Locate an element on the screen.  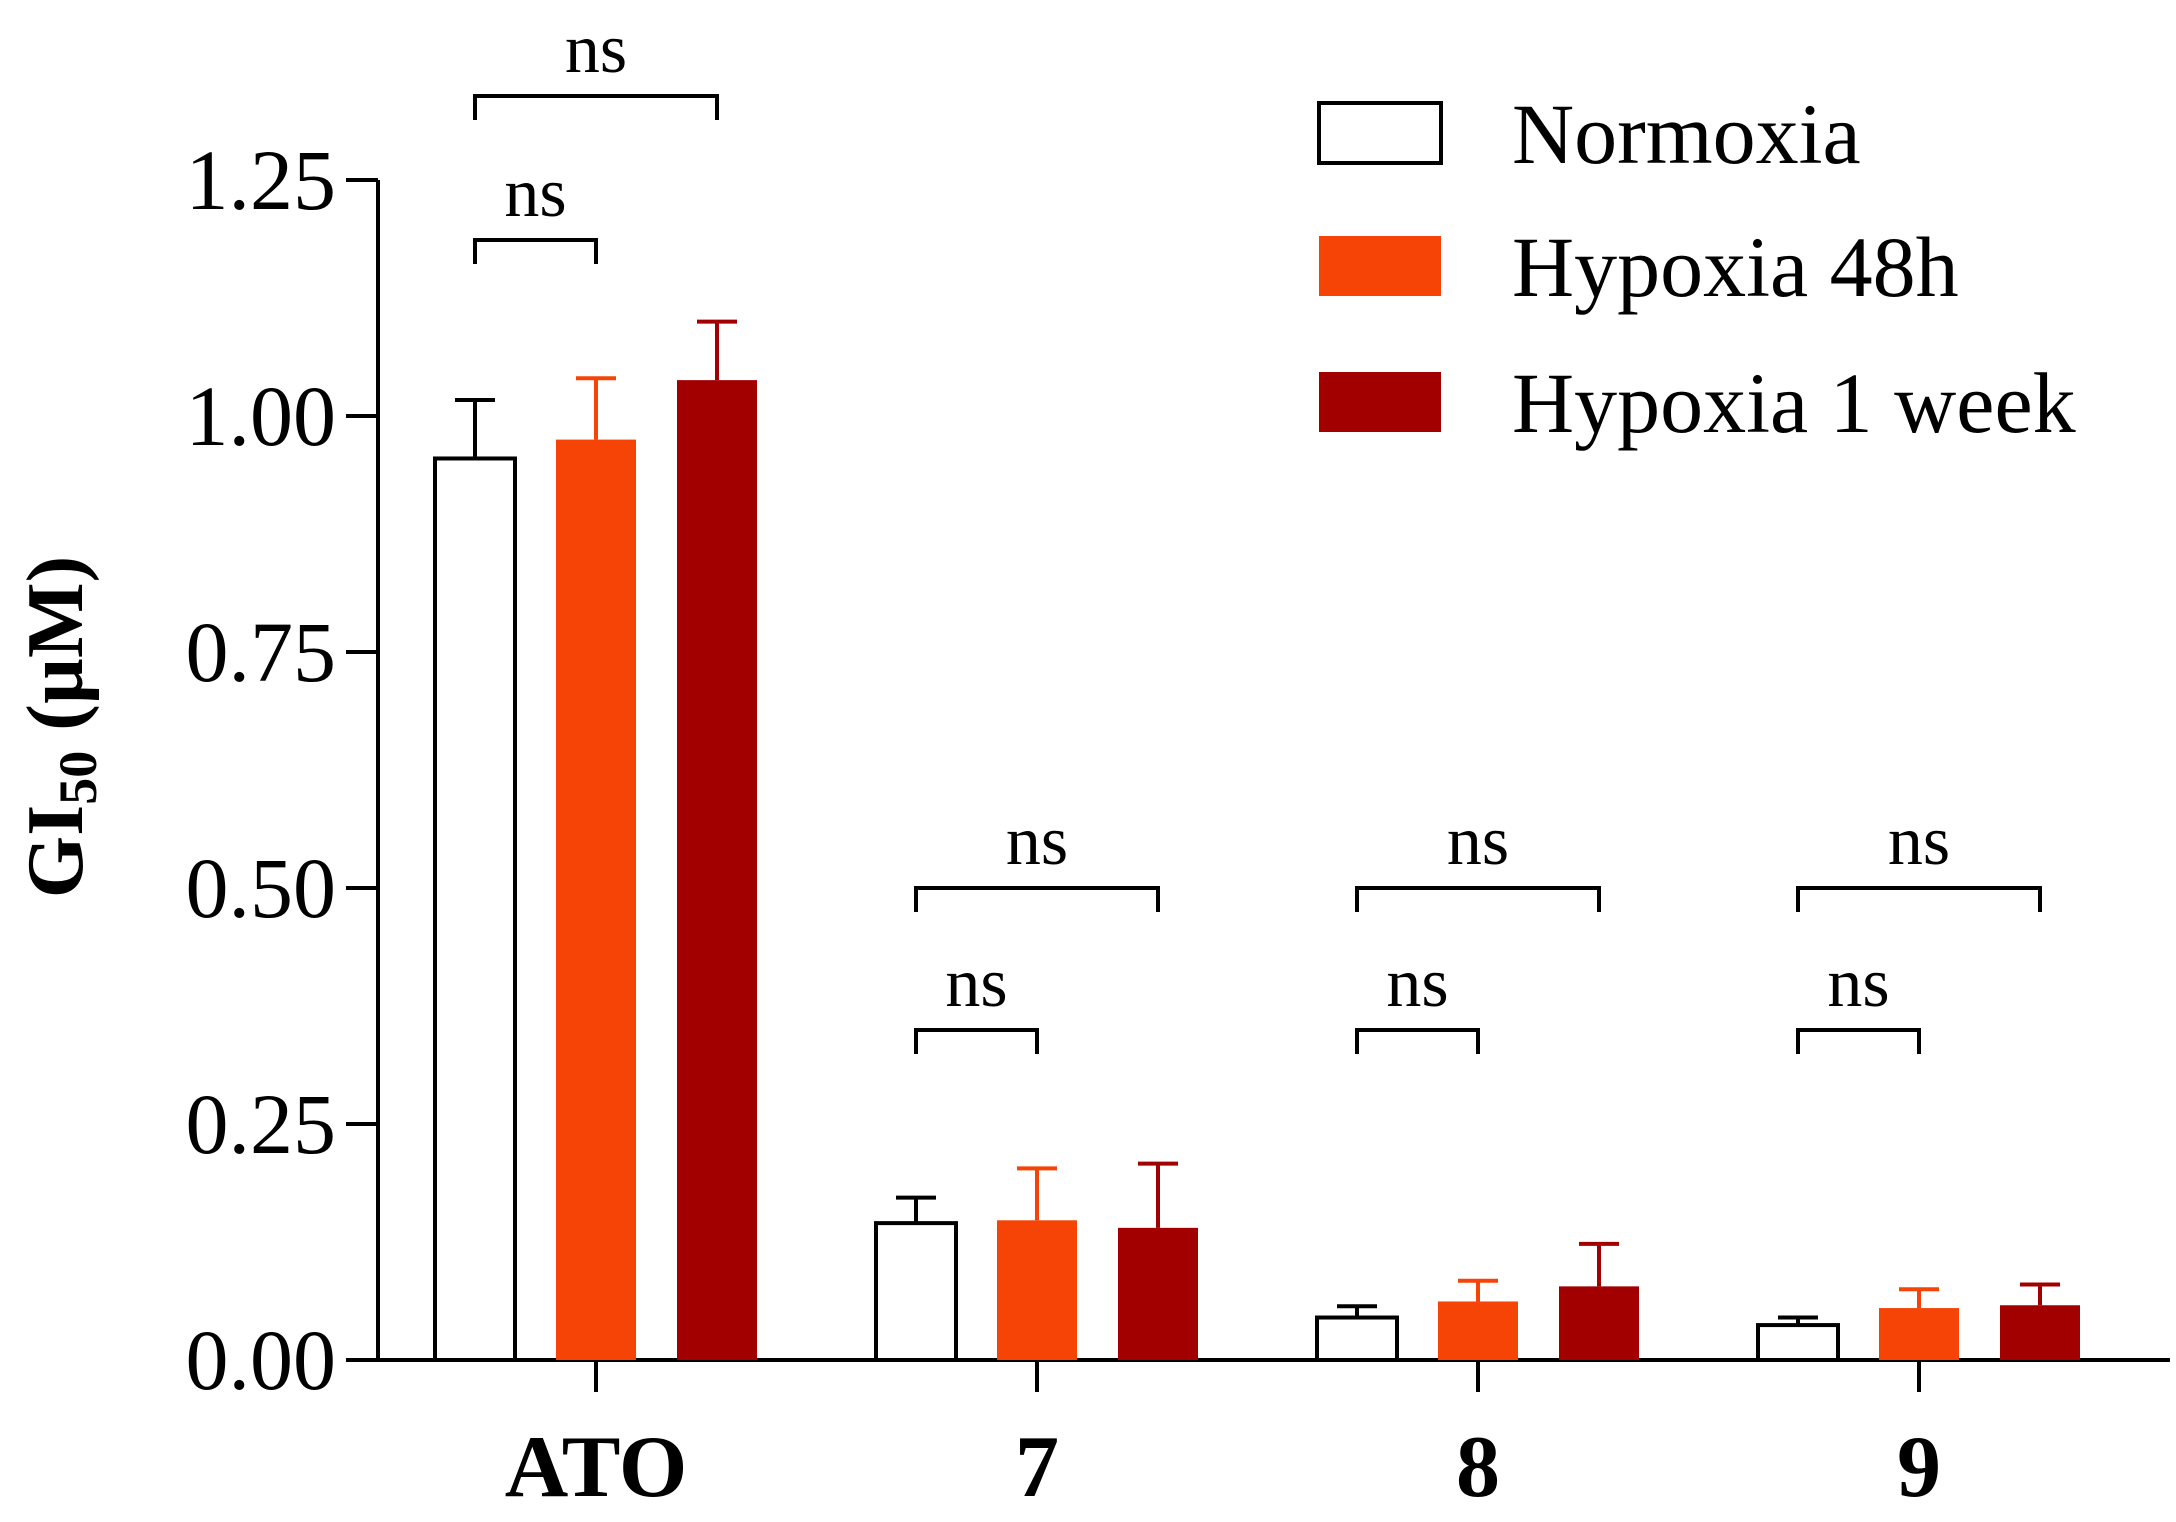
legend: Normoxia Hypoxia 48h Hypoxia 1 week is located at coordinates (1696, 268).